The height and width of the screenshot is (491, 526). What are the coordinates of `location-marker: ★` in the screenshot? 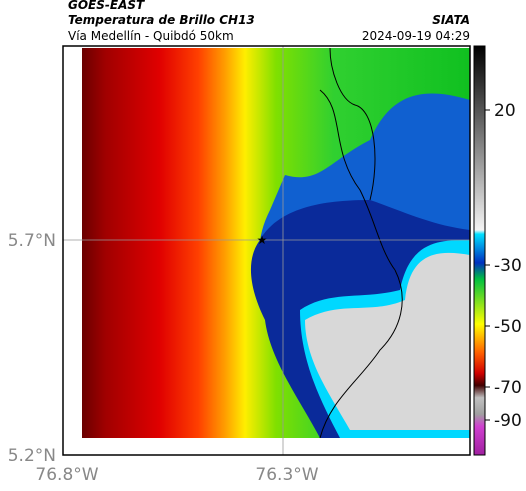 It's located at (262, 240).